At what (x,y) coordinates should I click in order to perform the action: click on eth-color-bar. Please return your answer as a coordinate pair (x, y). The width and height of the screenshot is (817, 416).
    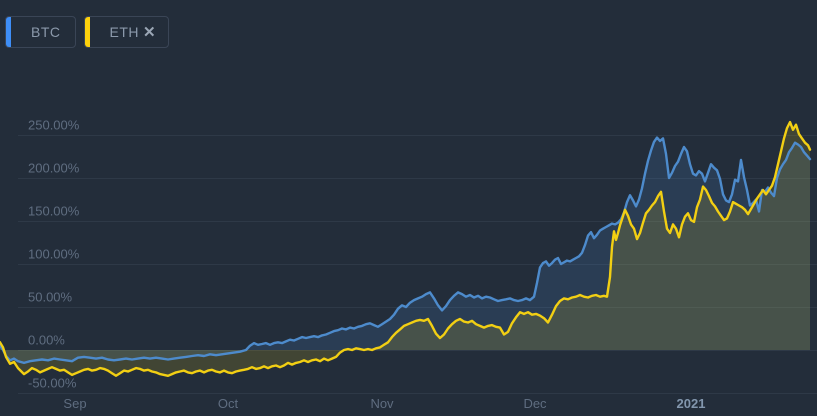
    Looking at the image, I should click on (87, 32).